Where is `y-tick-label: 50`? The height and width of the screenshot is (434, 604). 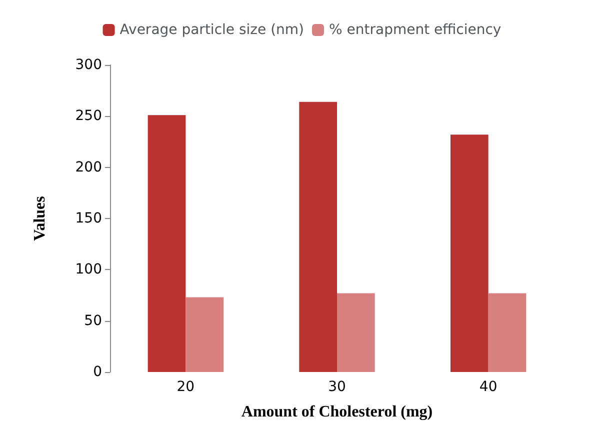
y-tick-label: 50 is located at coordinates (93, 320).